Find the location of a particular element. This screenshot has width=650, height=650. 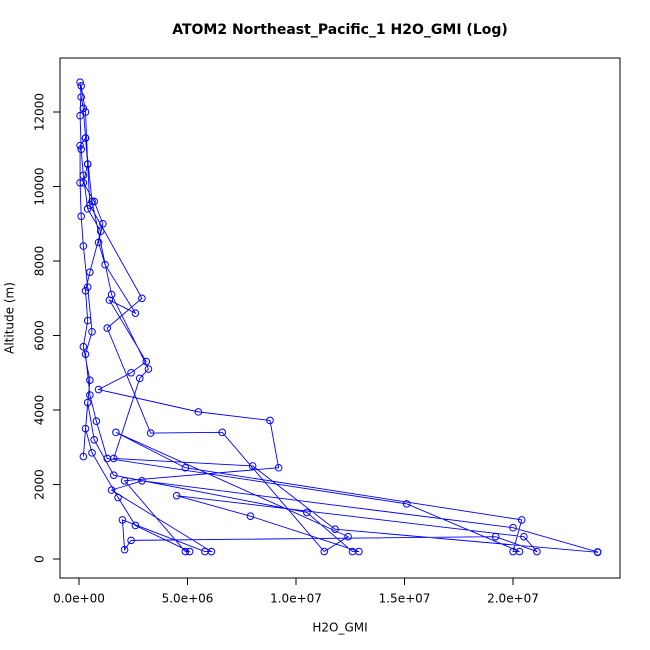

y-axis-label: Altitude (m) is located at coordinates (10, 318).